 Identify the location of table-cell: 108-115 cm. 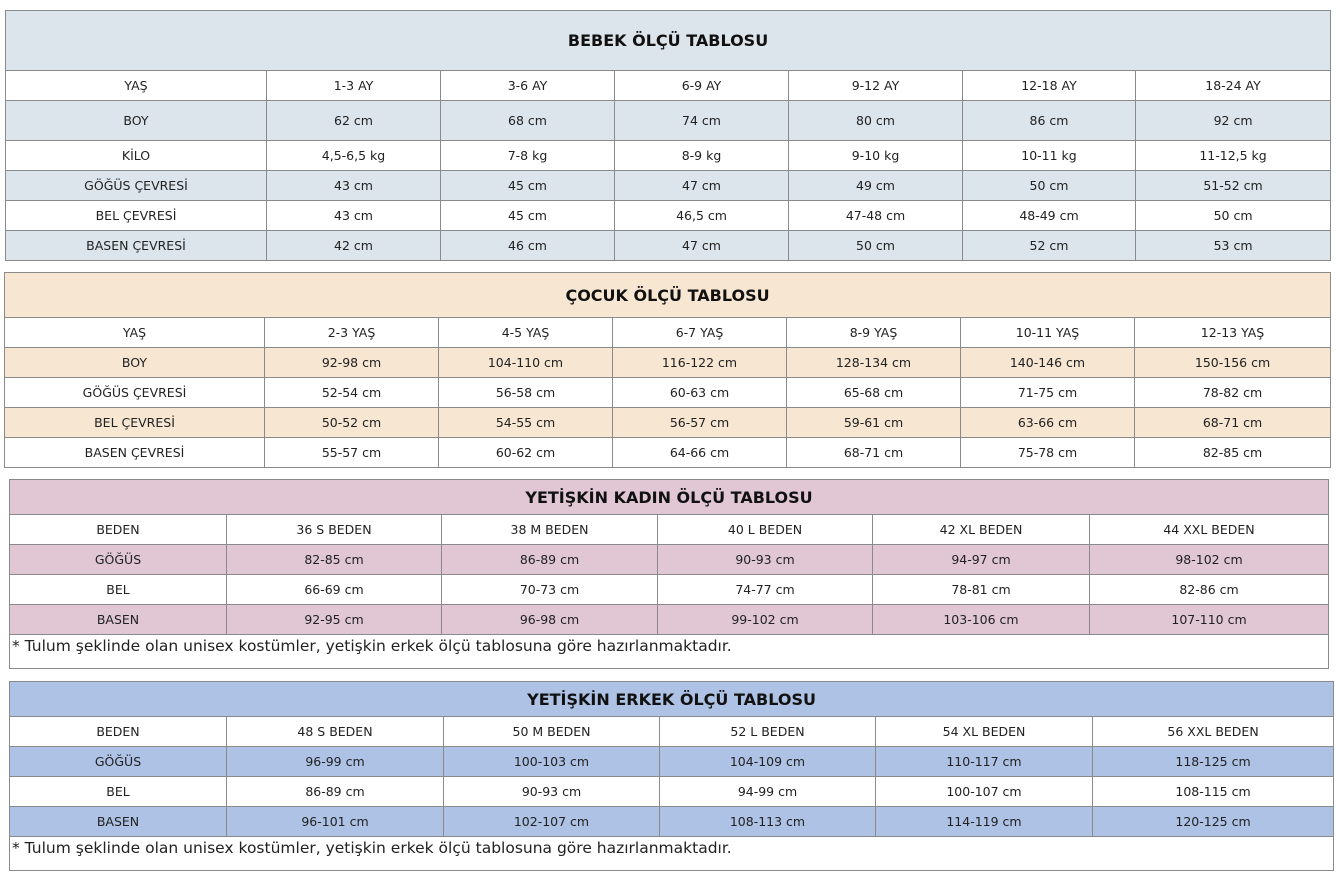
(1213, 791).